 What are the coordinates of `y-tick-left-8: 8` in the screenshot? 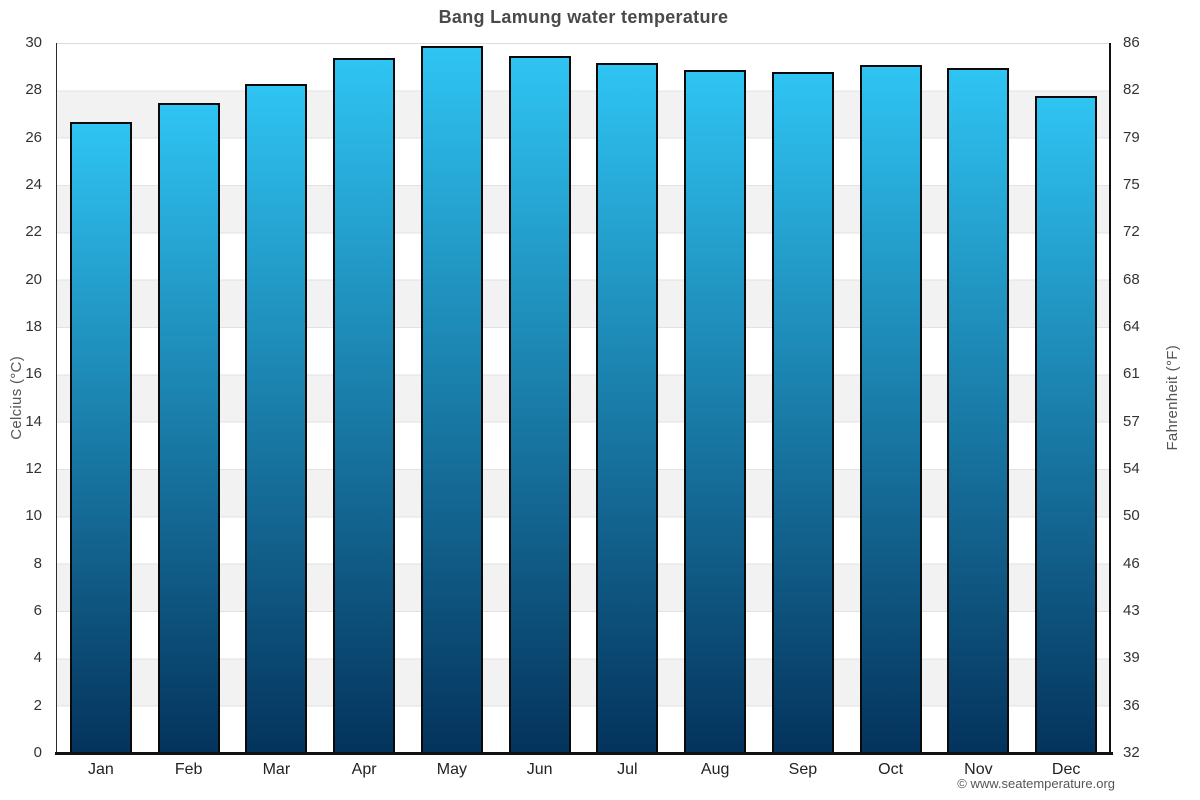 It's located at (37, 563).